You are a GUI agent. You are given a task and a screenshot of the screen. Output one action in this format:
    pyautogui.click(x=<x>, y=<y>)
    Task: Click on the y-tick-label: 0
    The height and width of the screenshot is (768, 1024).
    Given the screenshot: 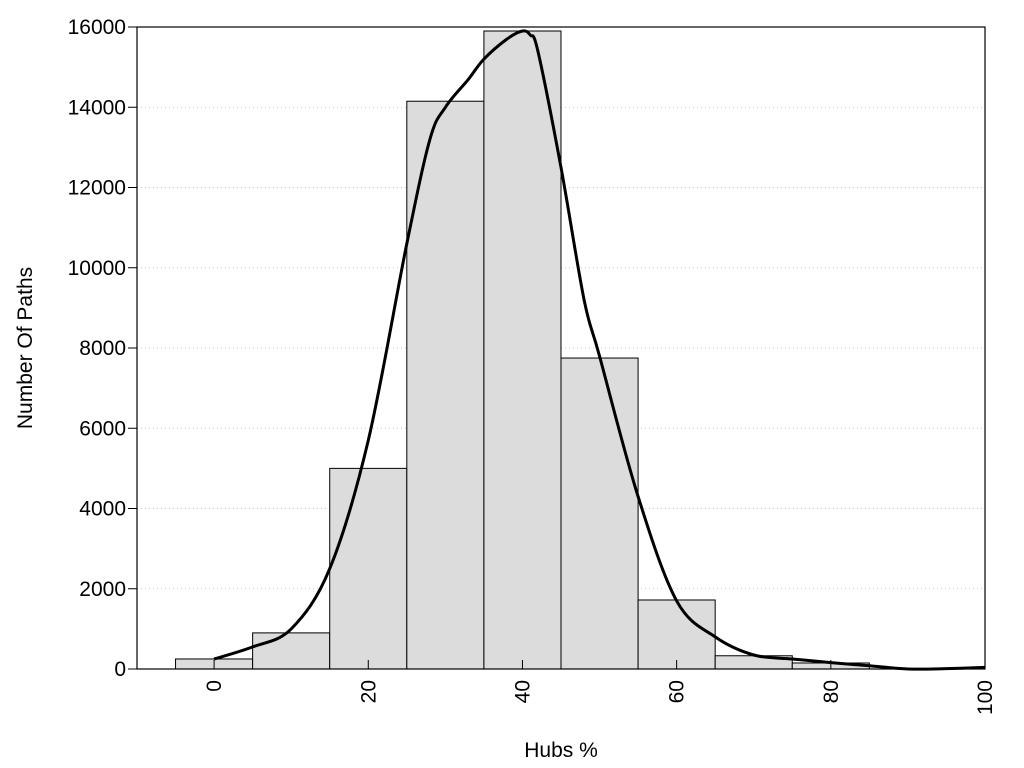 What is the action you would take?
    pyautogui.click(x=120, y=669)
    